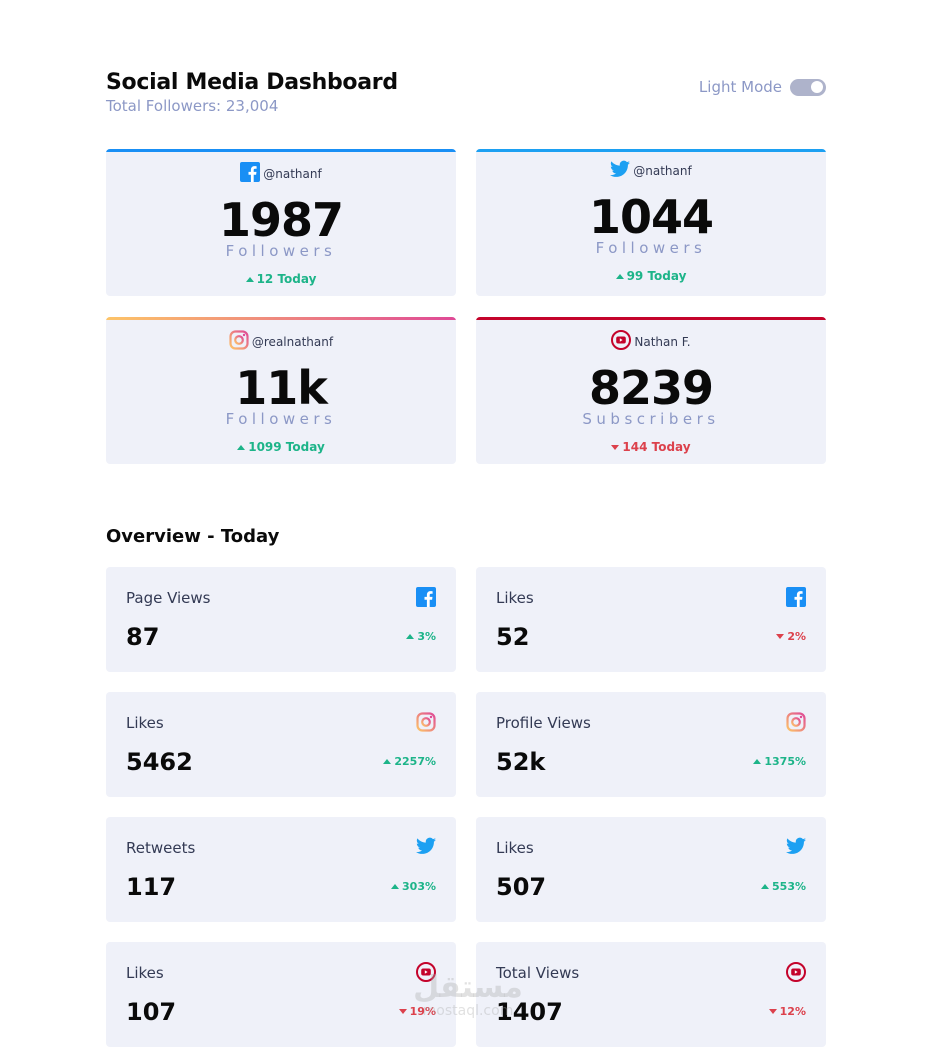  Describe the element at coordinates (281, 869) in the screenshot. I see `overview-card: Retweets 117 303%` at that location.